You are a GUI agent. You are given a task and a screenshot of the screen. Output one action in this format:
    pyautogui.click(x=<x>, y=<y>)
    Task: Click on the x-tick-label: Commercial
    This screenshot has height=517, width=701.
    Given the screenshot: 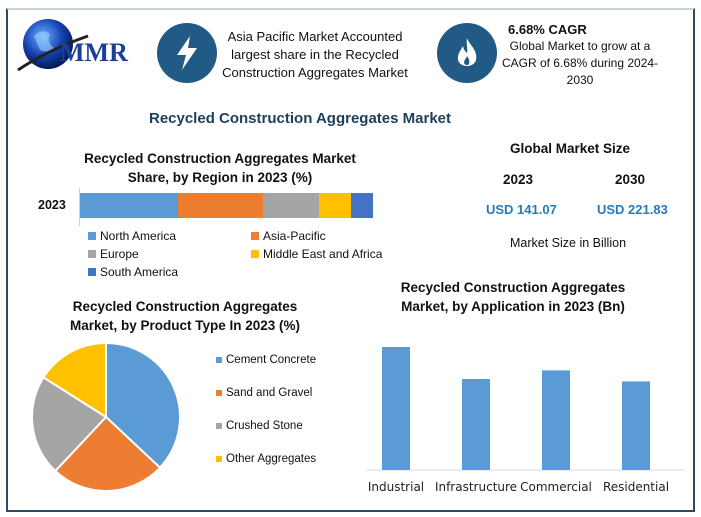 What is the action you would take?
    pyautogui.click(x=556, y=487)
    